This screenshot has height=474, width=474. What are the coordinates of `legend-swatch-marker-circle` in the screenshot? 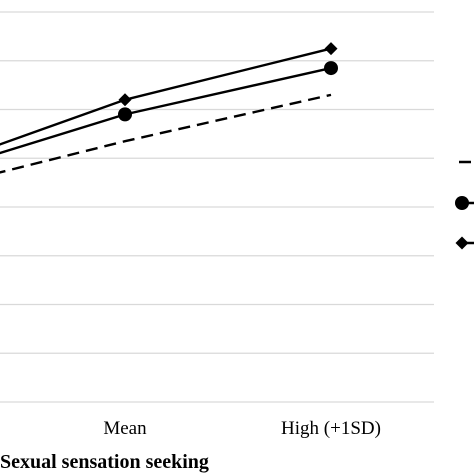 It's located at (462, 203).